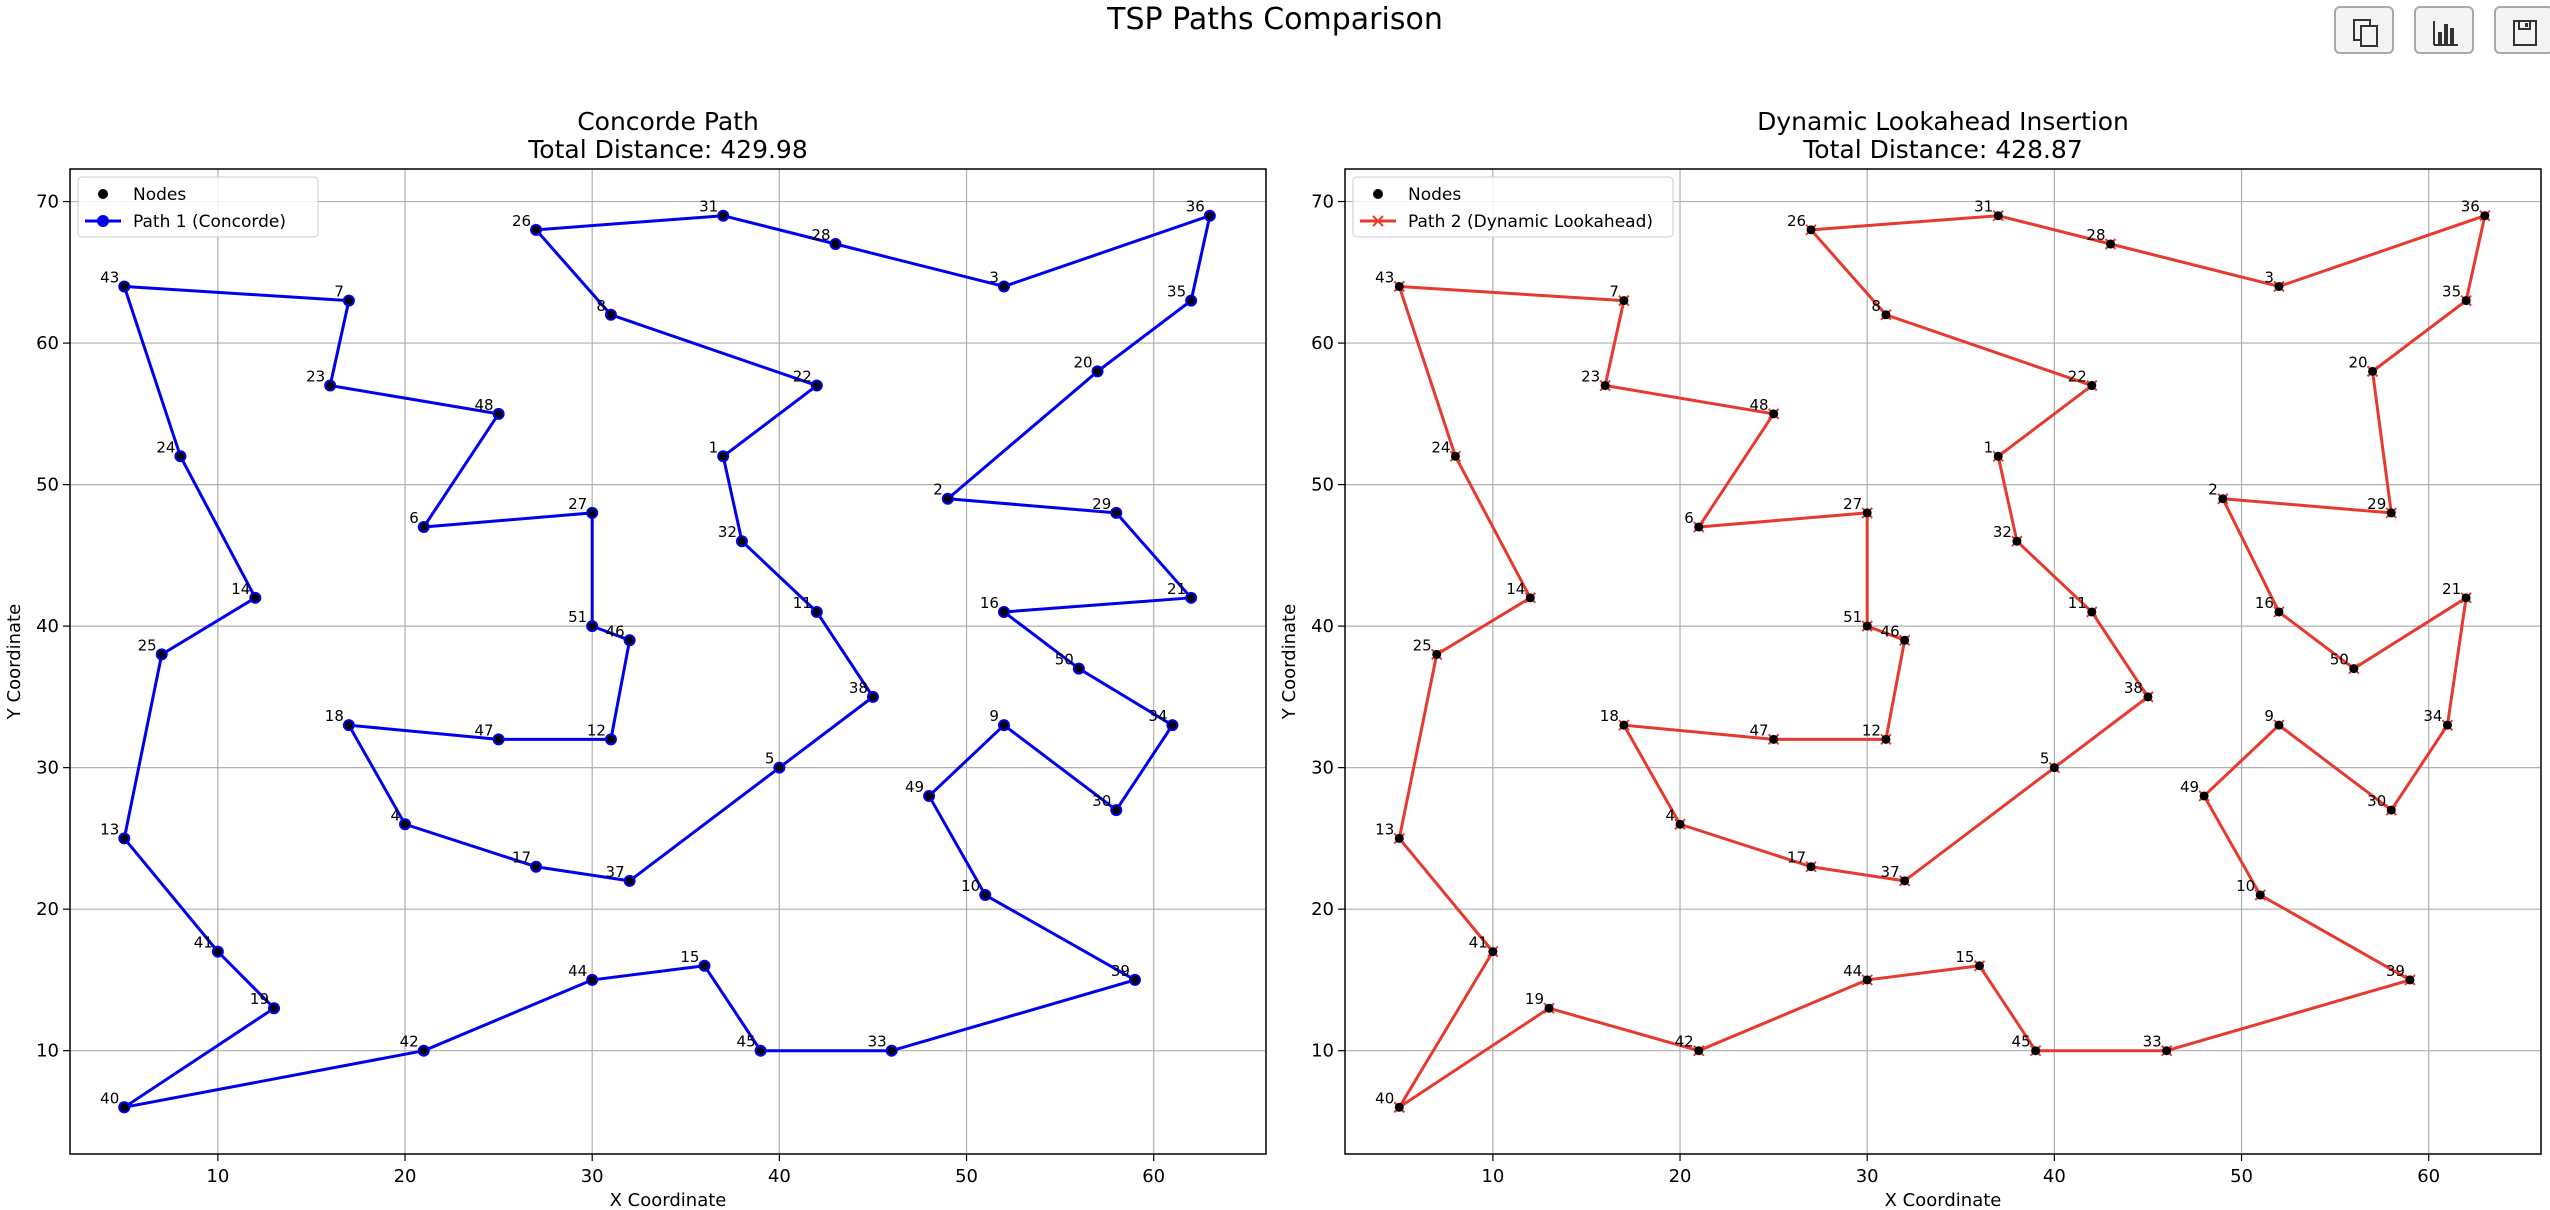 The width and height of the screenshot is (2550, 1210). Describe the element at coordinates (1275, 19) in the screenshot. I see `figure-title: TSP Paths Comparison` at that location.